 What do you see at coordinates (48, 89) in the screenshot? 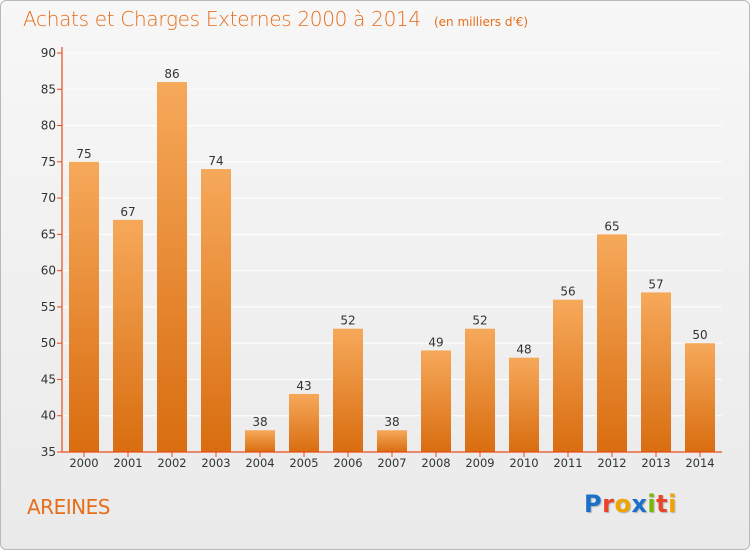
I see `y-tick-label: 85` at bounding box center [48, 89].